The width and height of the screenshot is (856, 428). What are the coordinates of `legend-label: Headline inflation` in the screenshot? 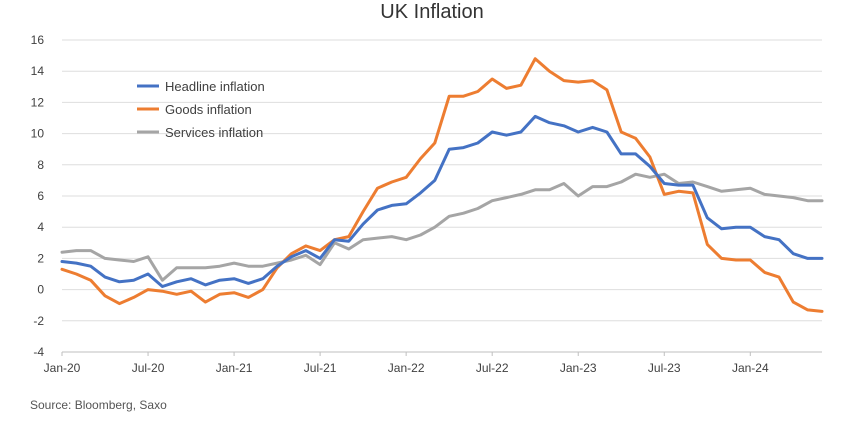 It's located at (215, 86).